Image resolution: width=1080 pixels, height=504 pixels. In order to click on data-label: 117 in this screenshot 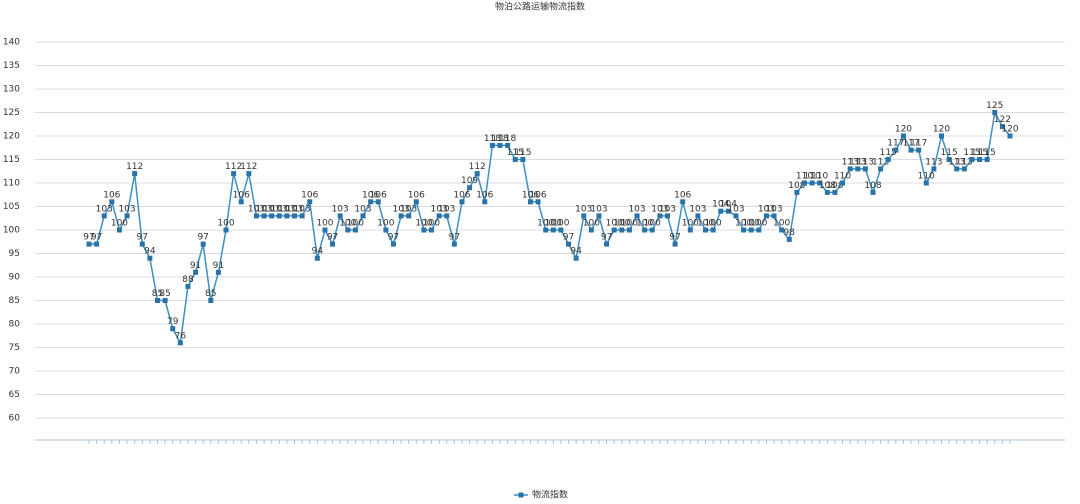, I will do `click(918, 144)`.